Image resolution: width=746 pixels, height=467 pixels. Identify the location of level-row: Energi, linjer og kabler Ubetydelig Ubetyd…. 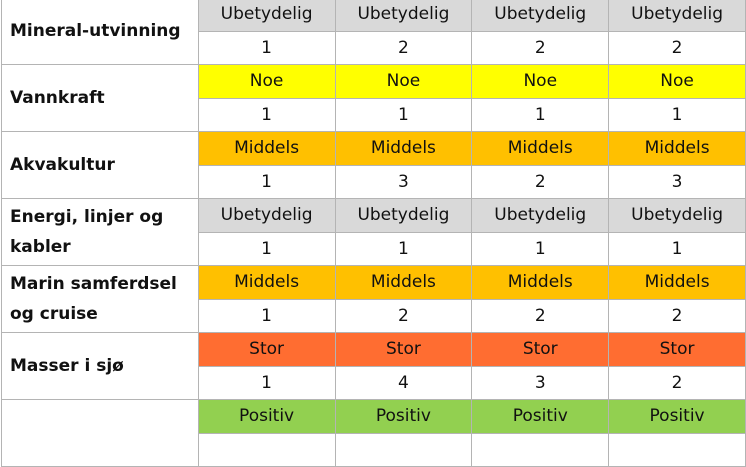
(373, 232).